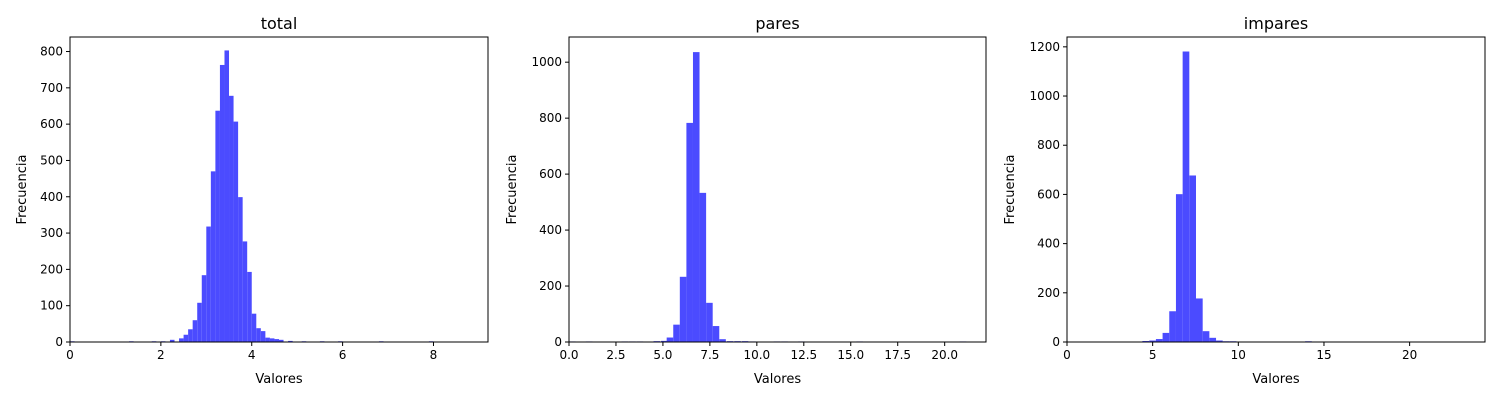 The image size is (1500, 400). Describe the element at coordinates (756, 355) in the screenshot. I see `x-tick-label: 10.0` at that location.